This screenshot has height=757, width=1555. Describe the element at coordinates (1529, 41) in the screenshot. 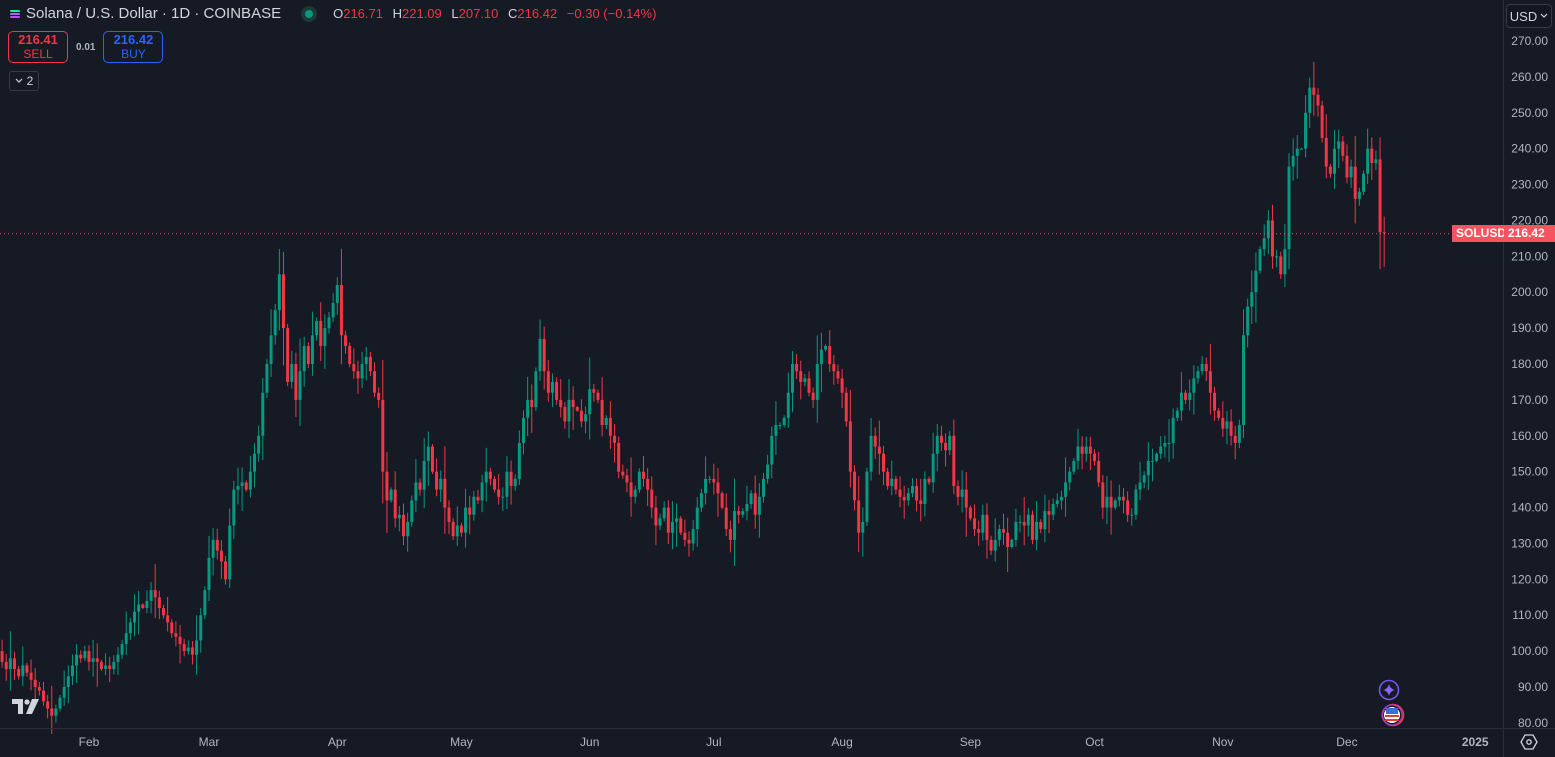

I see `y-tick-label: 270.00` at that location.